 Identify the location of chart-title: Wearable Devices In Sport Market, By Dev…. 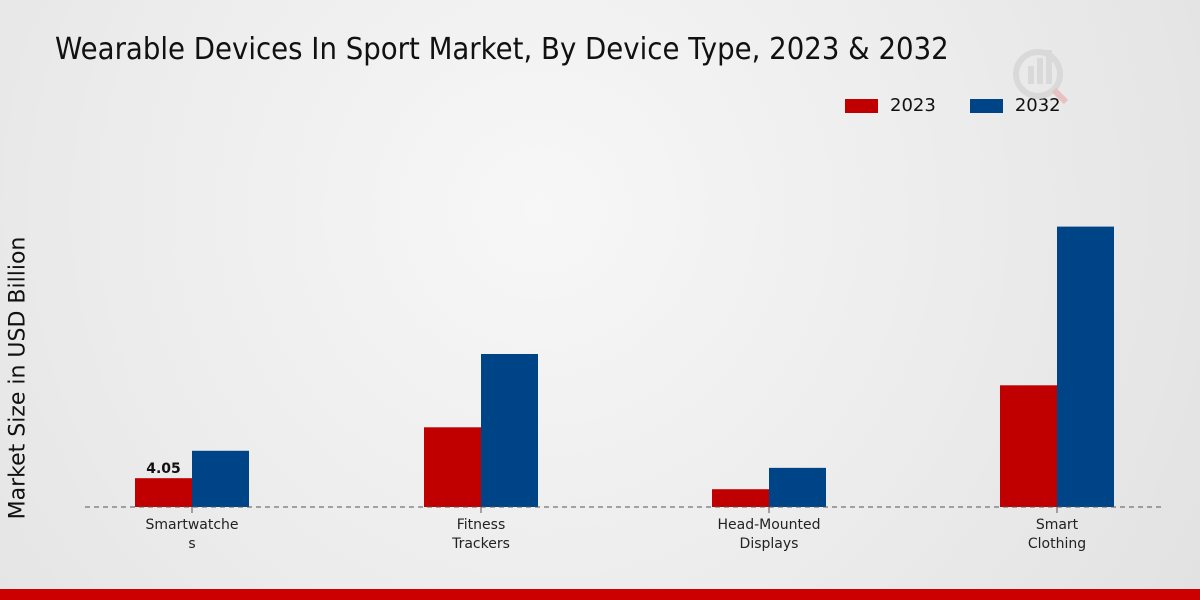
(502, 49).